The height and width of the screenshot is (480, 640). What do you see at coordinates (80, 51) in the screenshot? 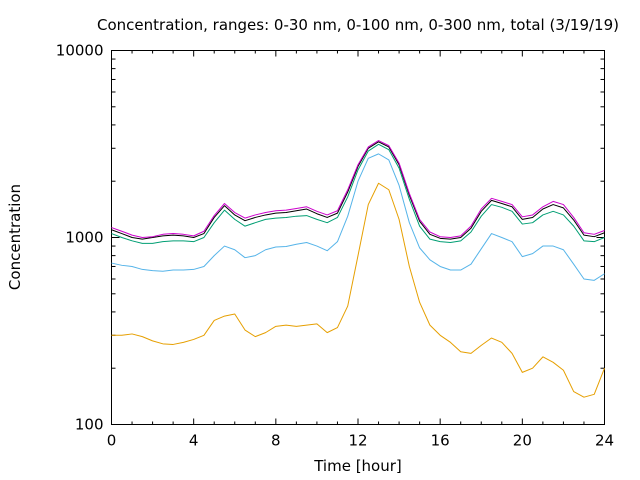
I see `y-tick-label: 10000` at bounding box center [80, 51].